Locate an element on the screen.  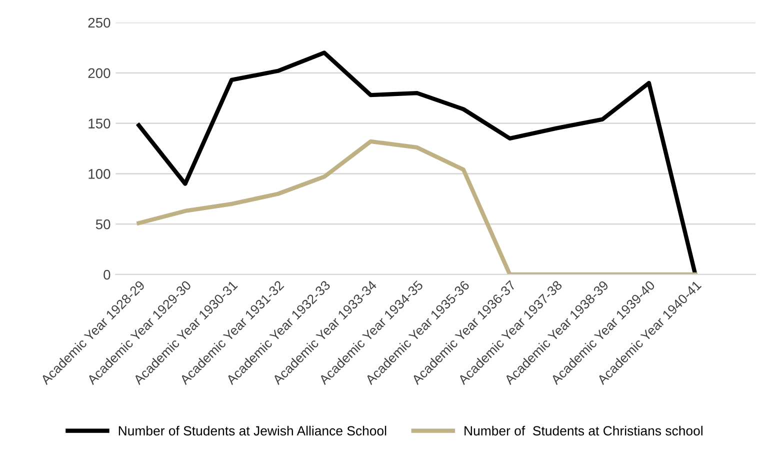
y-tick-label: 50 is located at coordinates (103, 224).